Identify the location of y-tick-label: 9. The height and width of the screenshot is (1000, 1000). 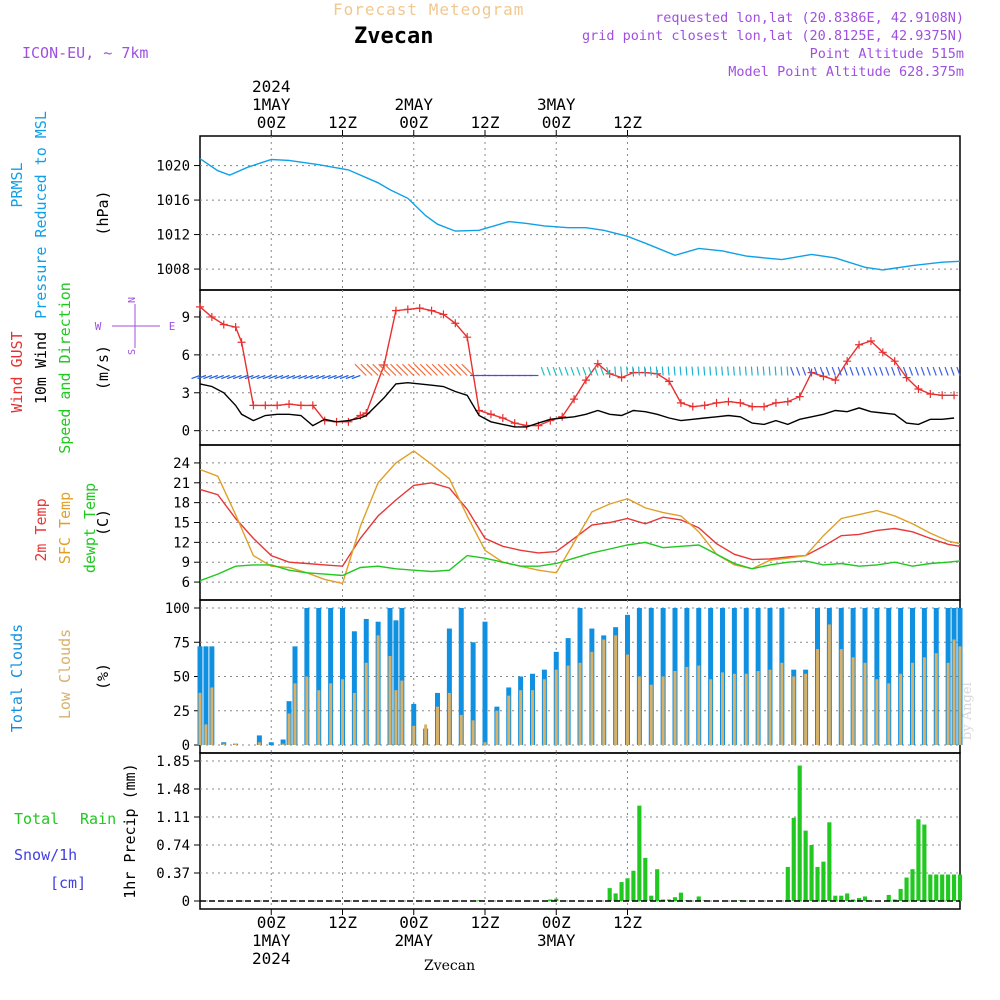
(186, 318).